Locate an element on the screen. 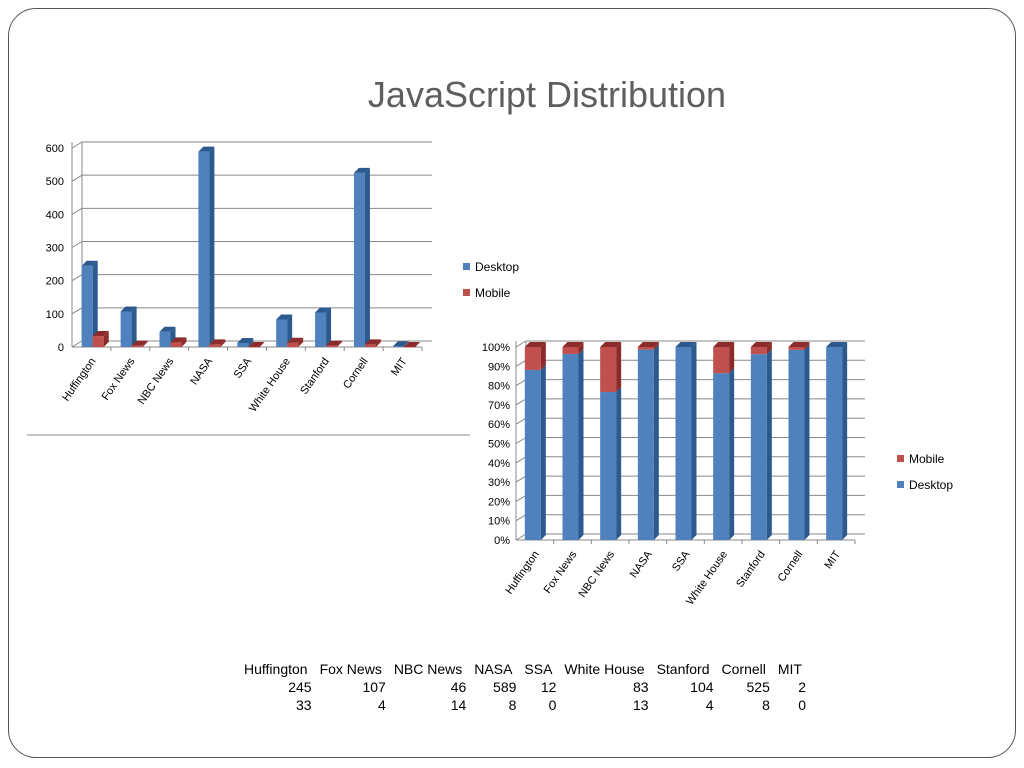 The height and width of the screenshot is (768, 1024). legend-label-mobile: Mobile is located at coordinates (927, 459).